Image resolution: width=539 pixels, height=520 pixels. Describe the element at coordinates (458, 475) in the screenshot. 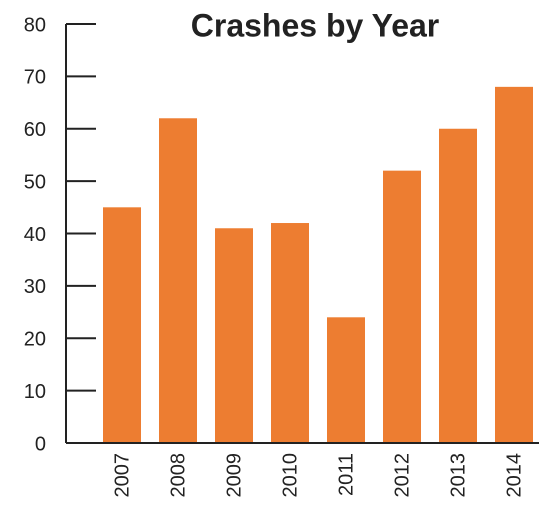

I see `x-tick-label: 2013` at that location.